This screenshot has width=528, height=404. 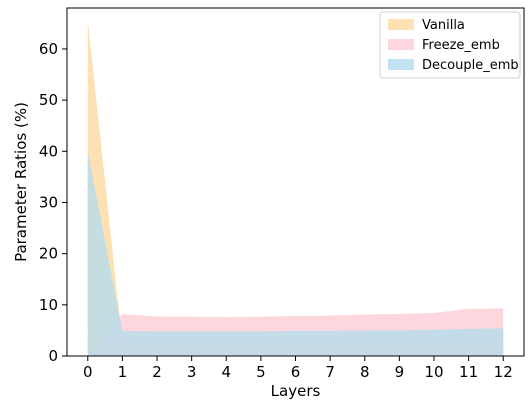 I want to click on x-tick-label: 7, so click(x=330, y=372).